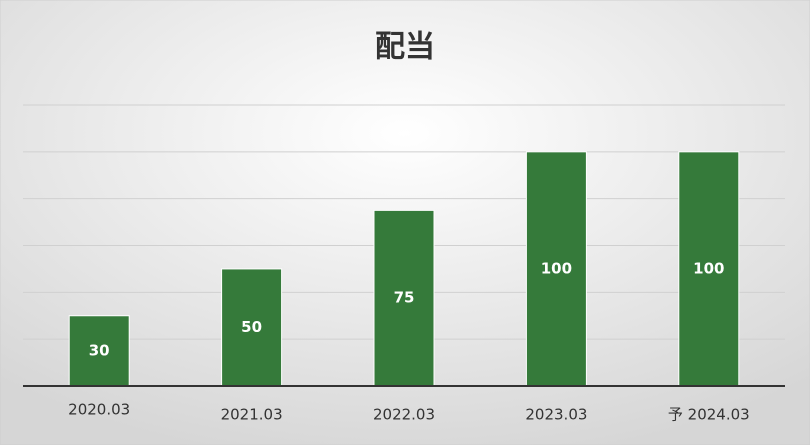 The height and width of the screenshot is (445, 810). What do you see at coordinates (405, 47) in the screenshot?
I see `chart-title: 配当` at bounding box center [405, 47].